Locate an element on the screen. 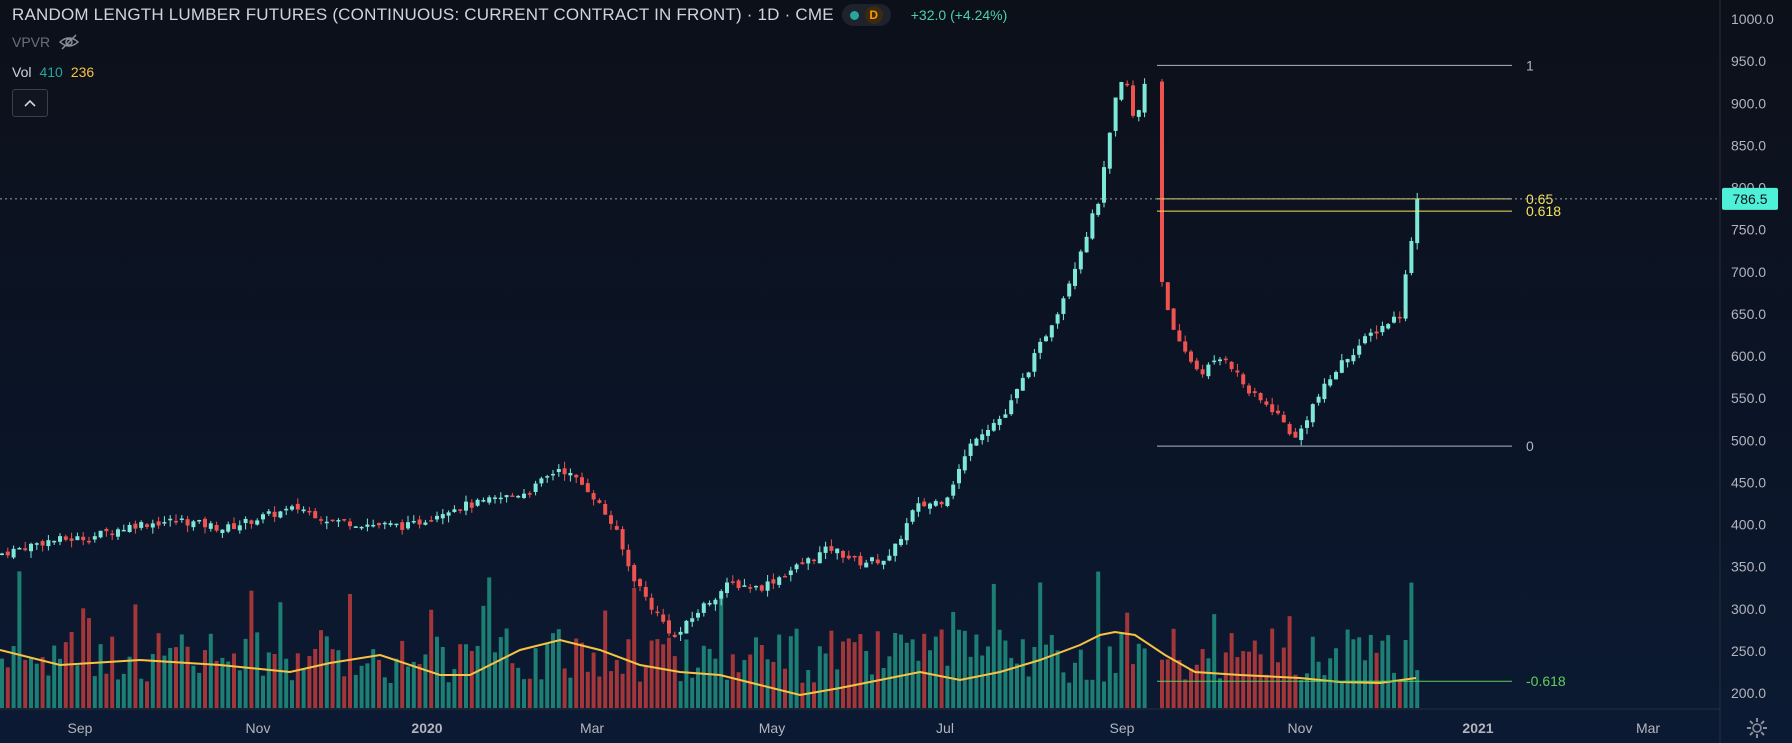 The width and height of the screenshot is (1792, 743). vpvr-indicator: VPVR is located at coordinates (46, 42).